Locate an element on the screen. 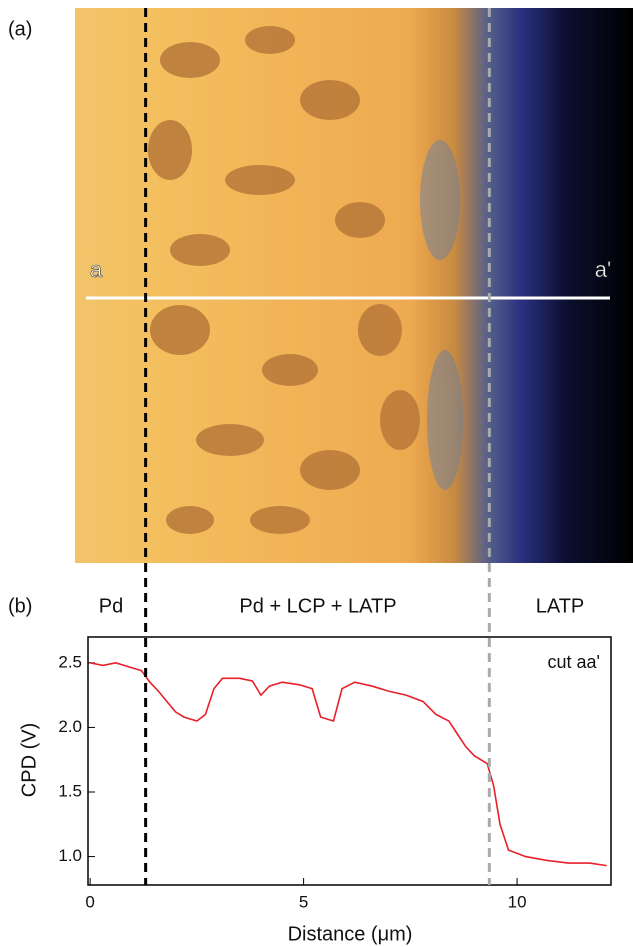 This screenshot has width=633, height=947. x-tick-label: 10 is located at coordinates (517, 901).